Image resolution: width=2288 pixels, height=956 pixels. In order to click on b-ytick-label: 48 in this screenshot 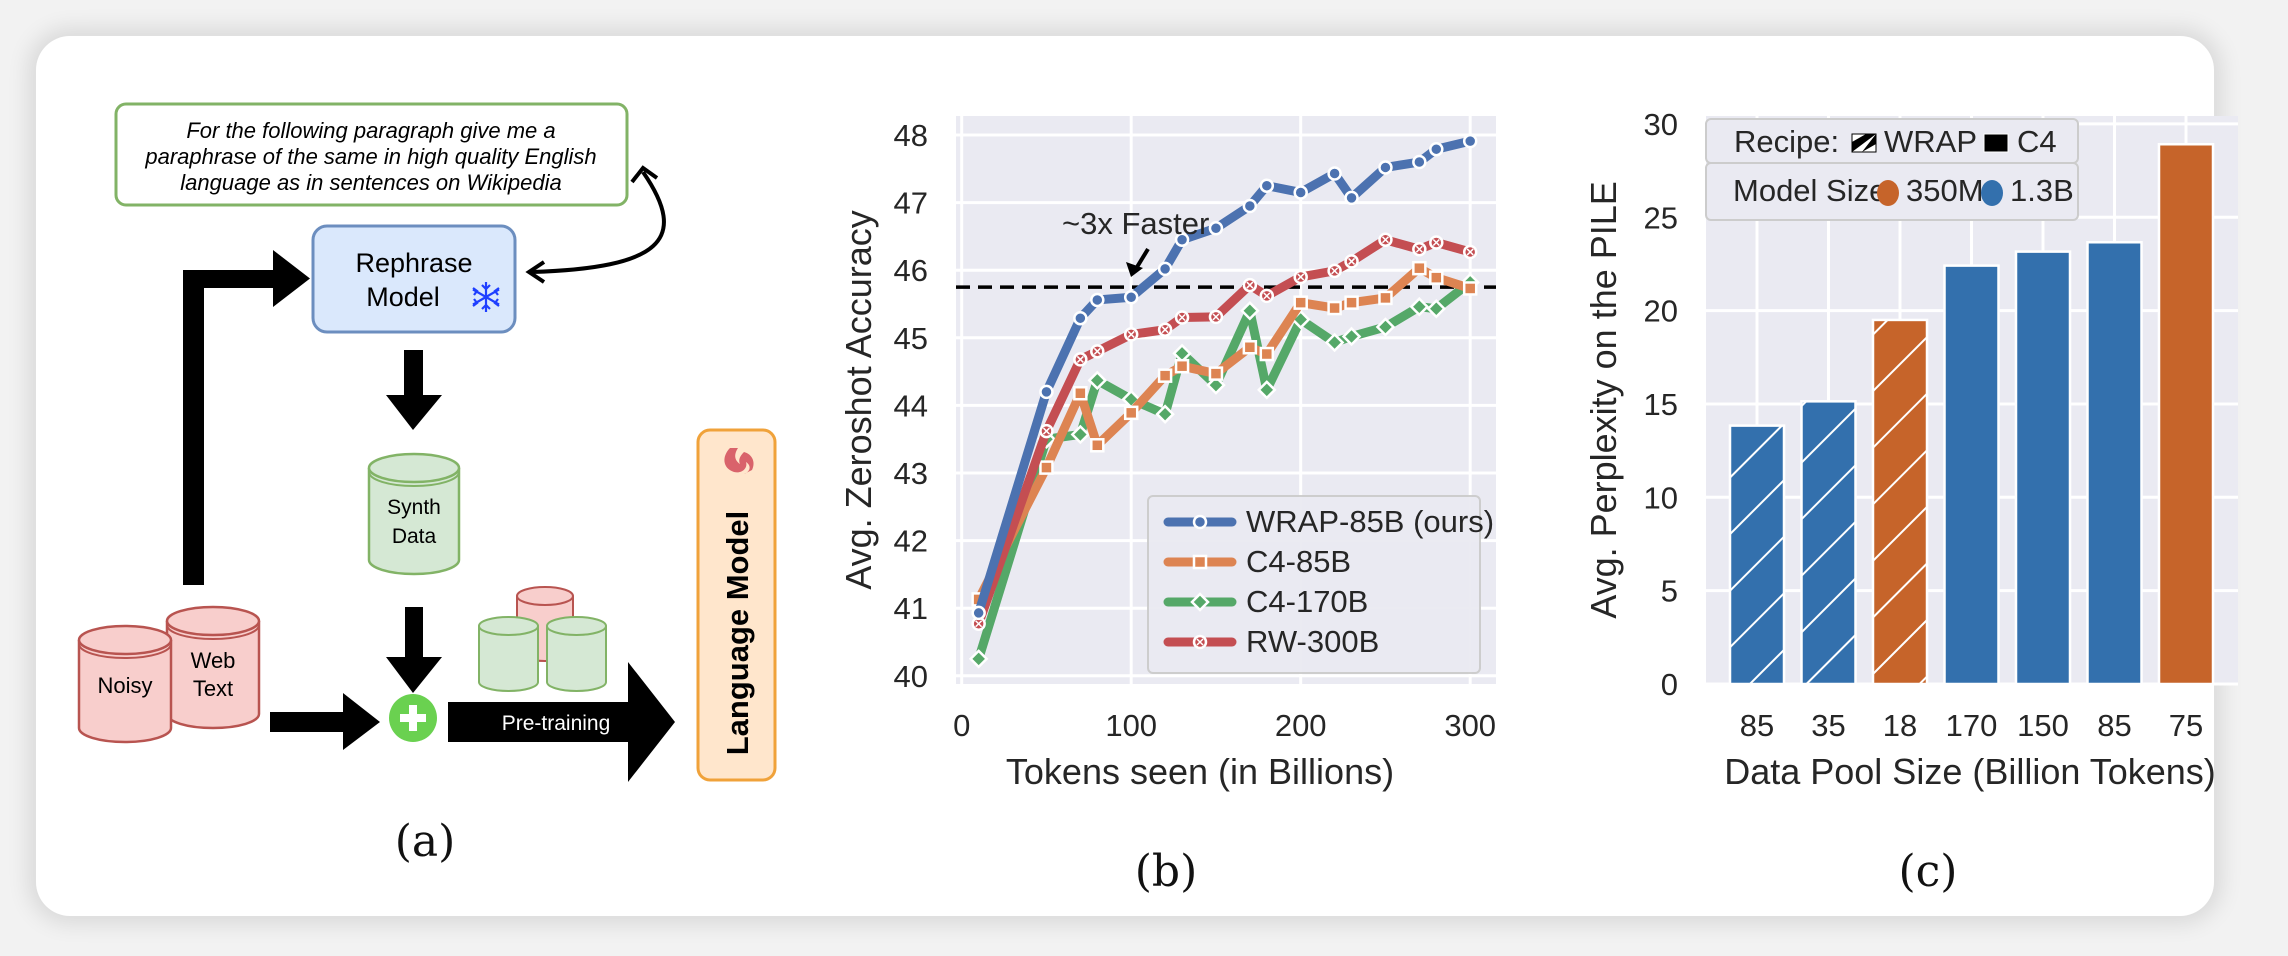, I will do `click(911, 135)`.